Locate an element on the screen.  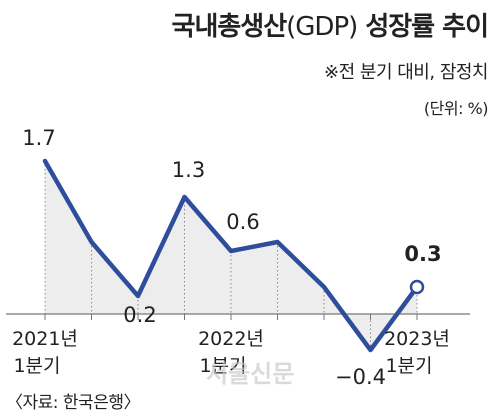
unit-label: (단위: %) is located at coordinates (456, 108).